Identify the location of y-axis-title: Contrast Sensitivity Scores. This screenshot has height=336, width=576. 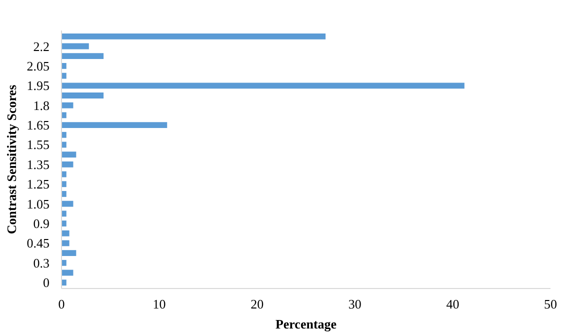
(11, 159).